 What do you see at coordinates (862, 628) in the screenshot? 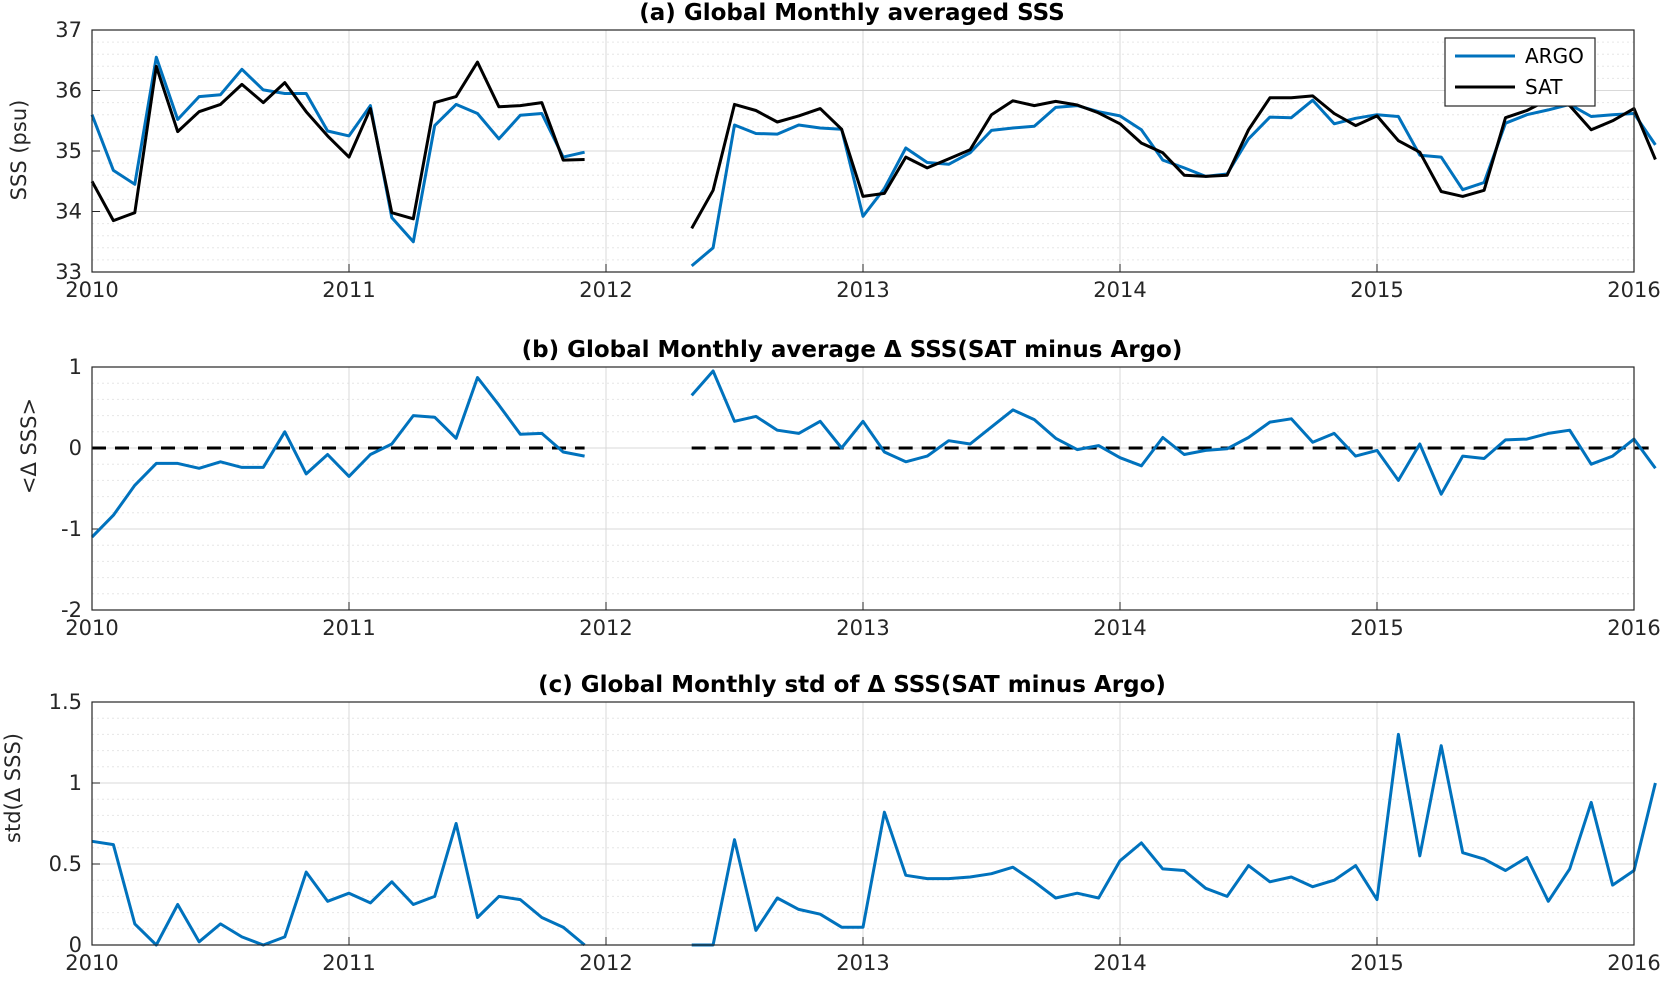
I see `panel-b-x-tick-label: 2013` at bounding box center [862, 628].